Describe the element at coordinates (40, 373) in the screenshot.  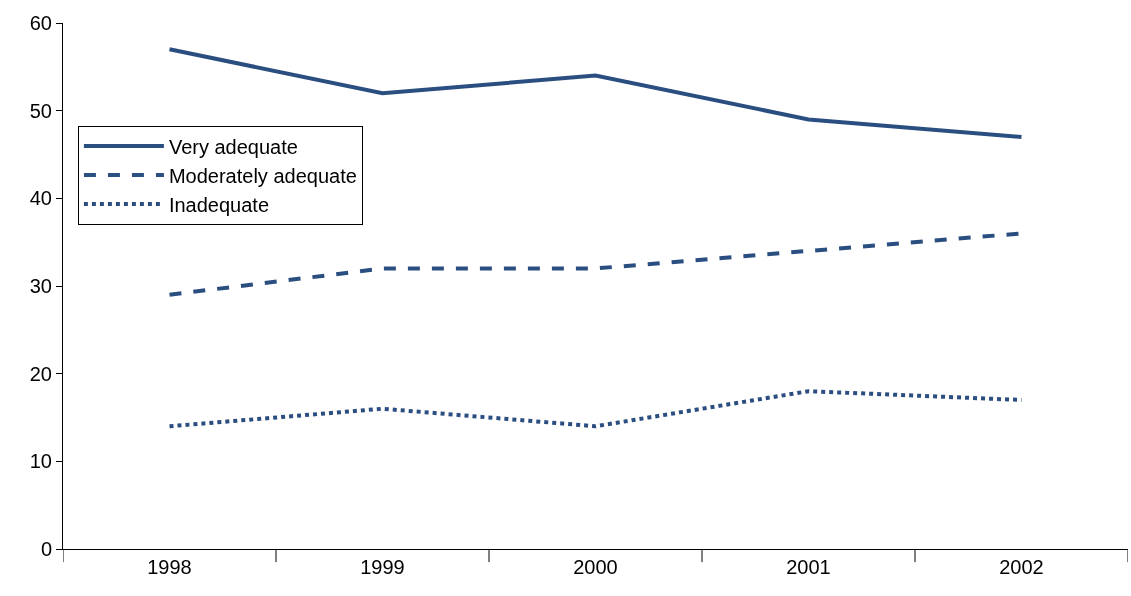
I see `y-tick-label: 20` at that location.